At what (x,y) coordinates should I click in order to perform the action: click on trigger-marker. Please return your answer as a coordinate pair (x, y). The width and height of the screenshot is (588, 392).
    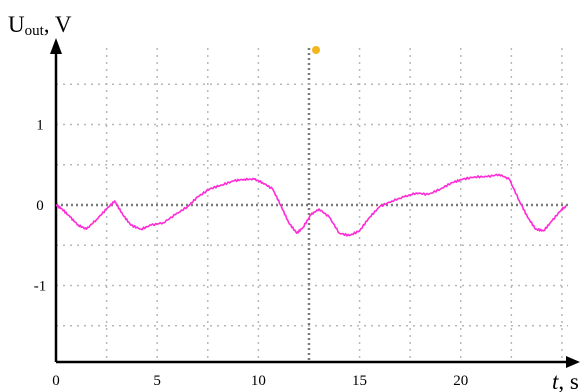
    Looking at the image, I should click on (316, 50).